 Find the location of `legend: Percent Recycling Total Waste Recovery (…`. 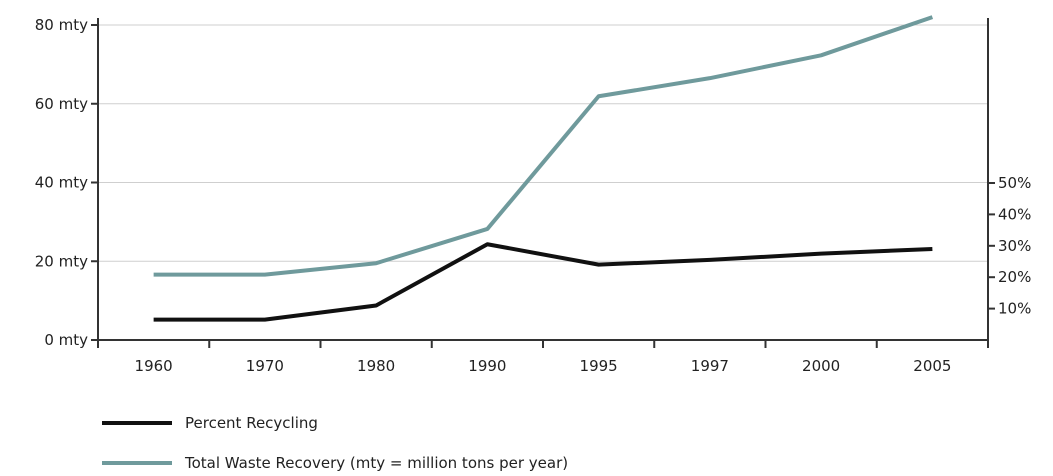

legend: Percent Recycling Total Waste Recovery (… is located at coordinates (335, 443).